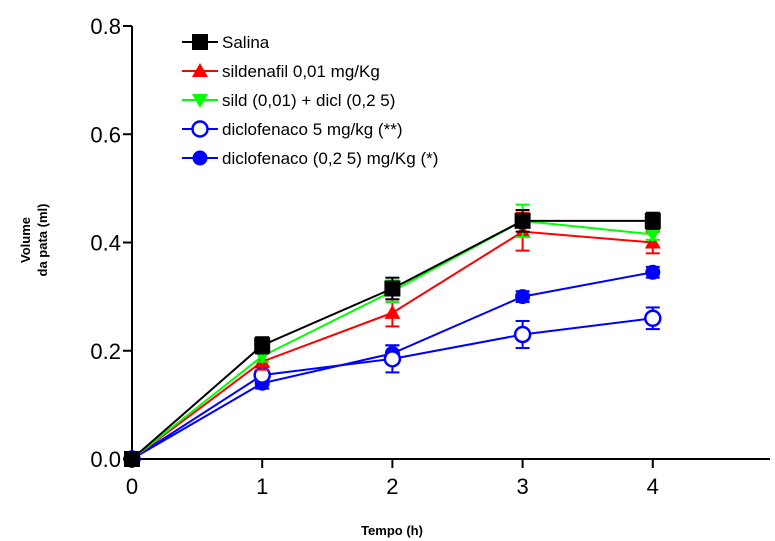 This screenshot has height=541, width=775. I want to click on legend-label: sild (0,01) + dicl (0,2 5), so click(308, 100).